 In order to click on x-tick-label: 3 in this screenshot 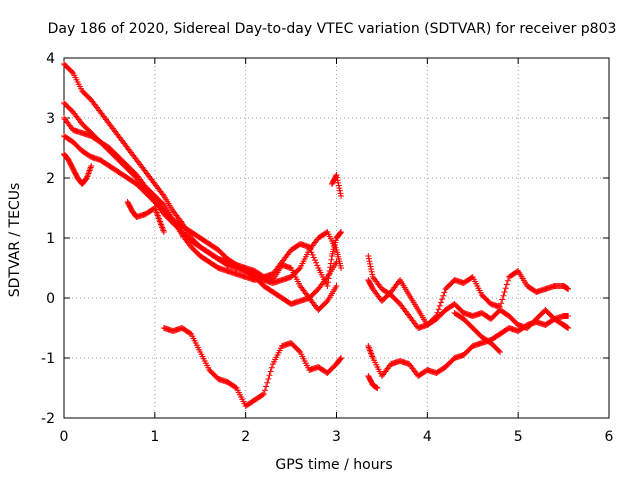, I will do `click(336, 437)`.